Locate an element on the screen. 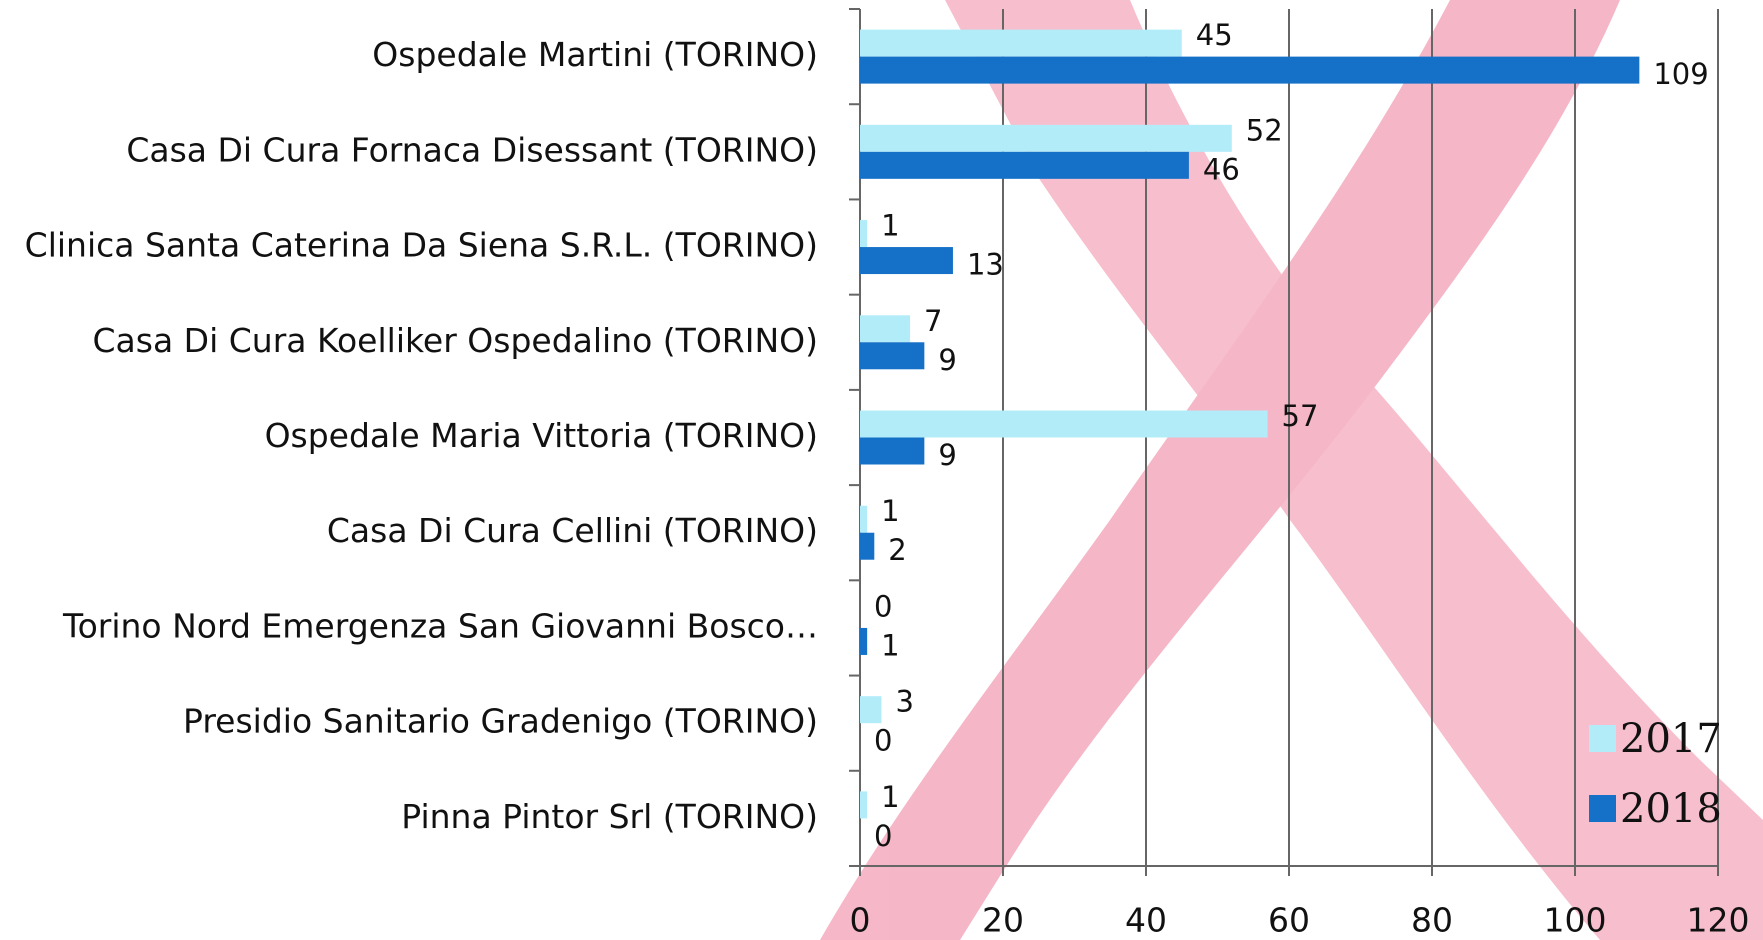 Image resolution: width=1763 pixels, height=940 pixels. x-tick-label: 100 is located at coordinates (1575, 920).